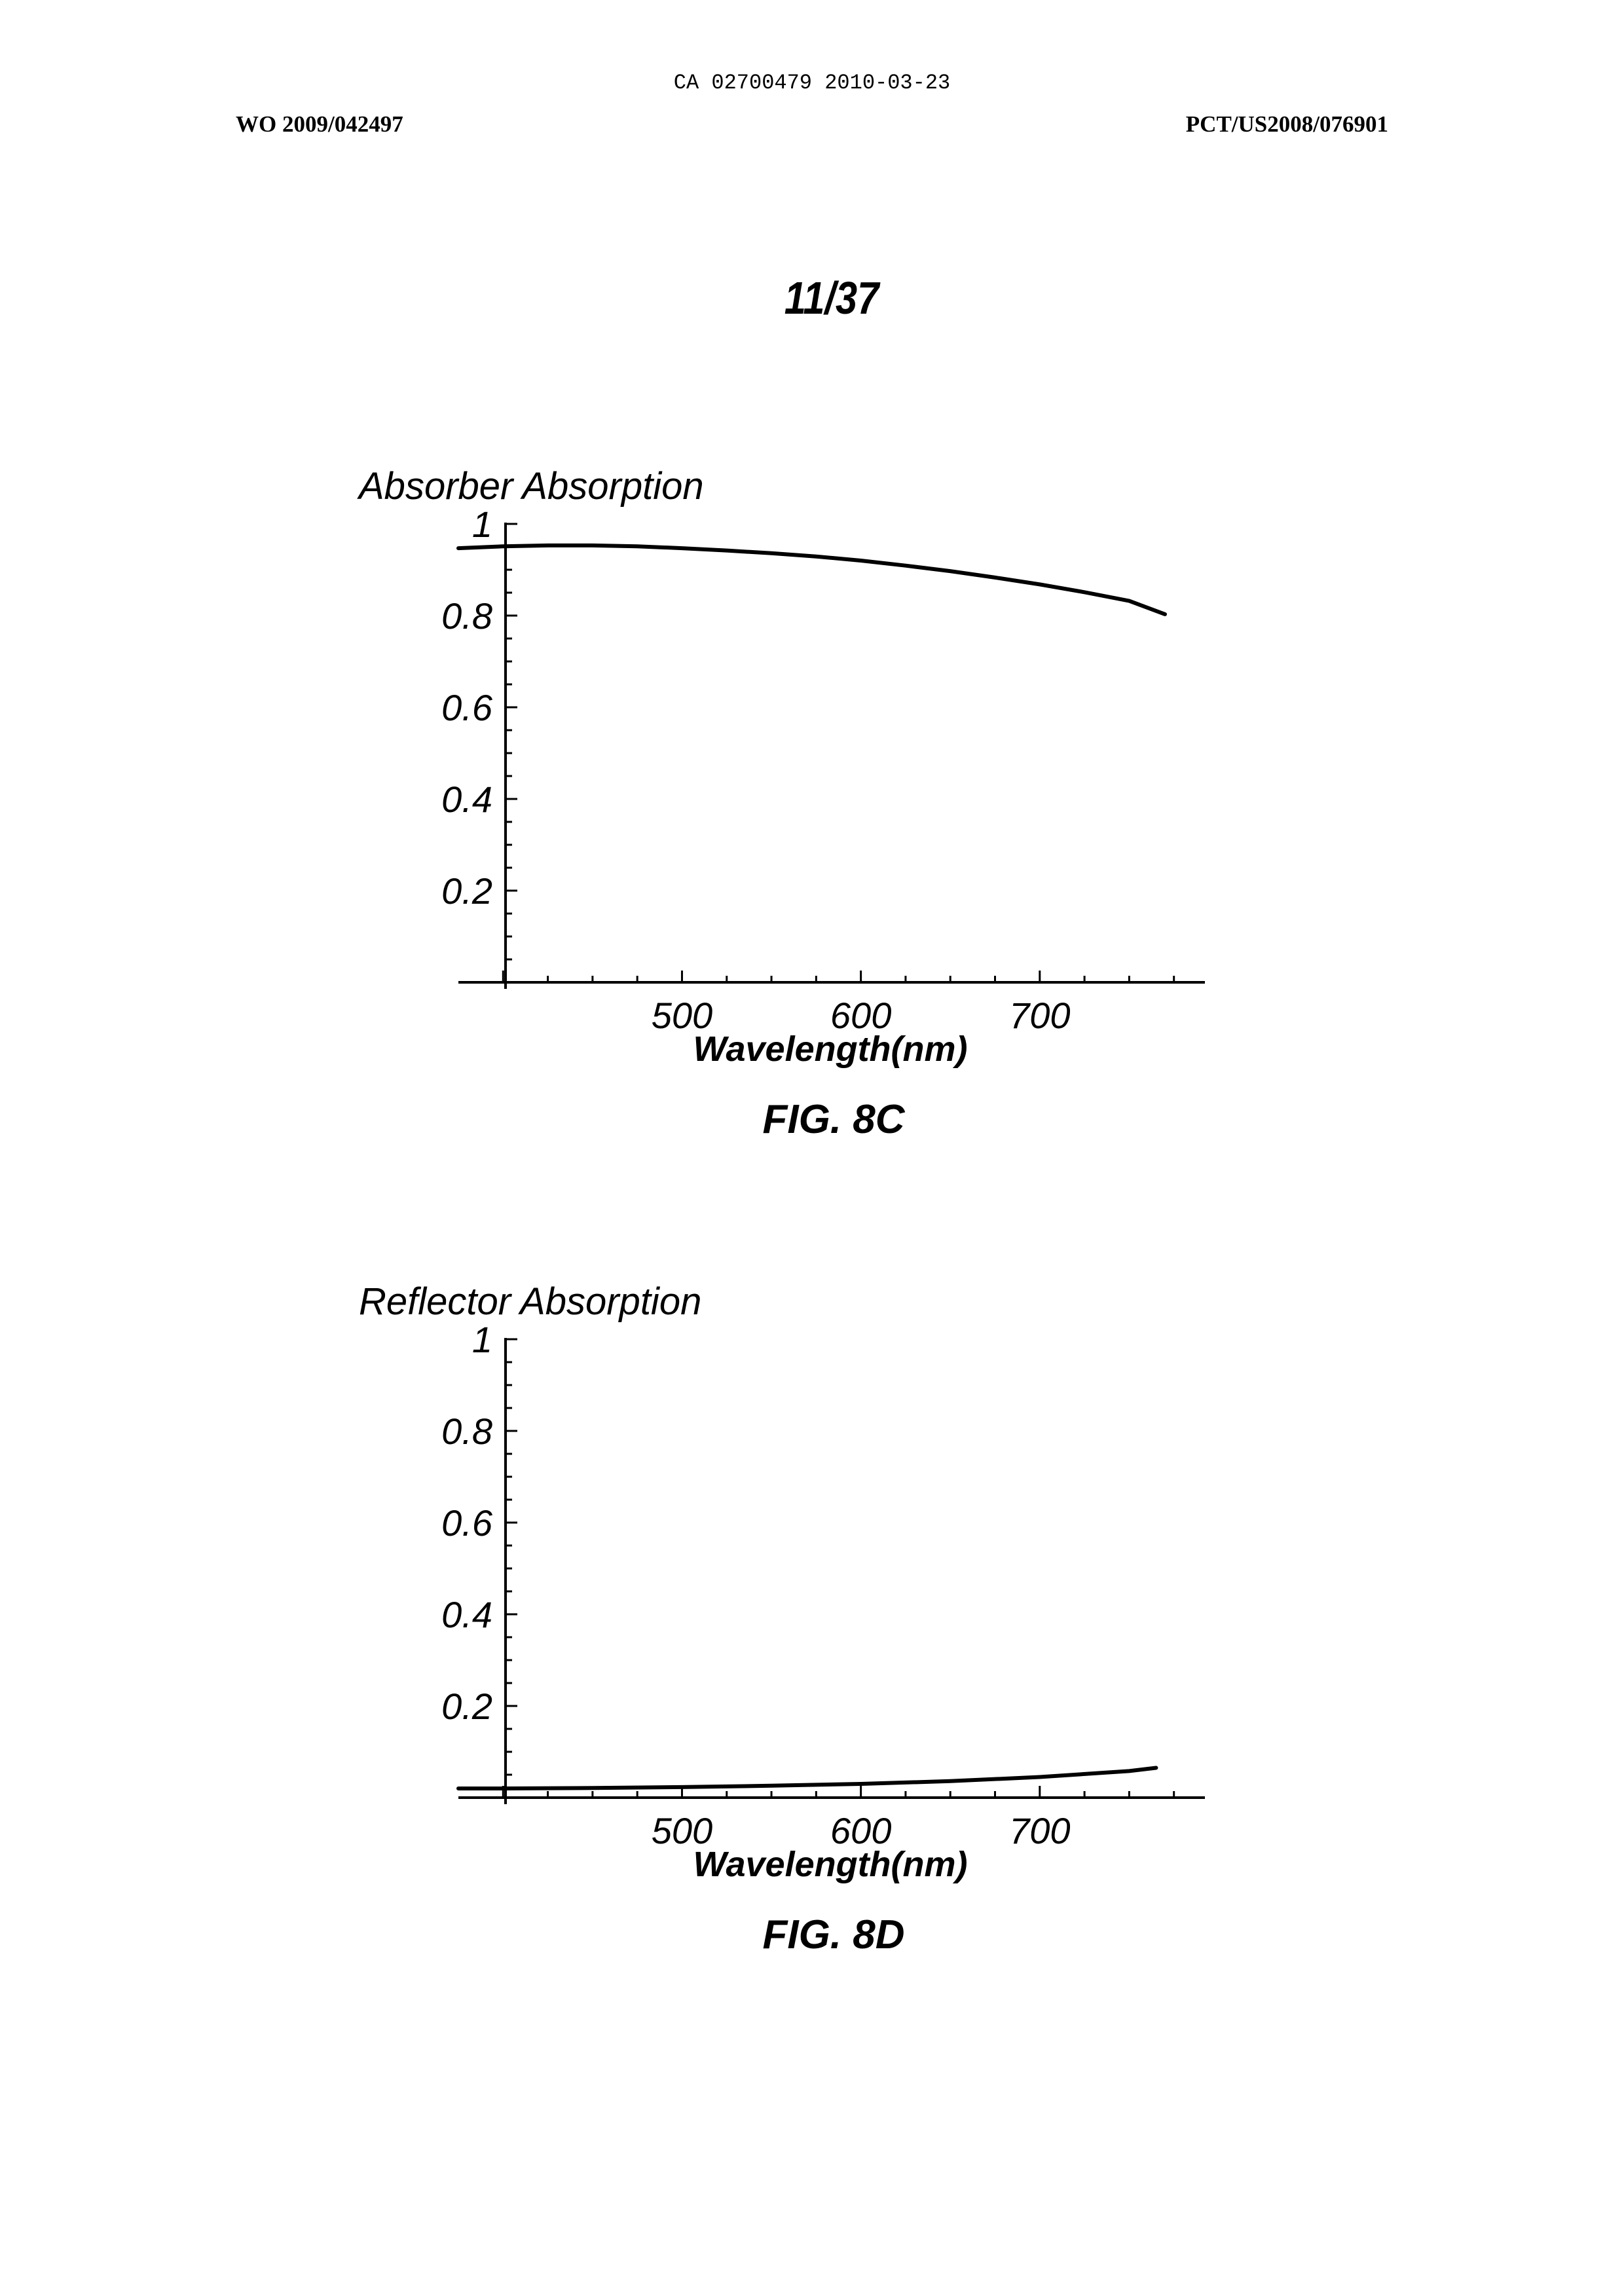 The image size is (1624, 2296). I want to click on figure-caption: FIG. 8D, so click(833, 1935).